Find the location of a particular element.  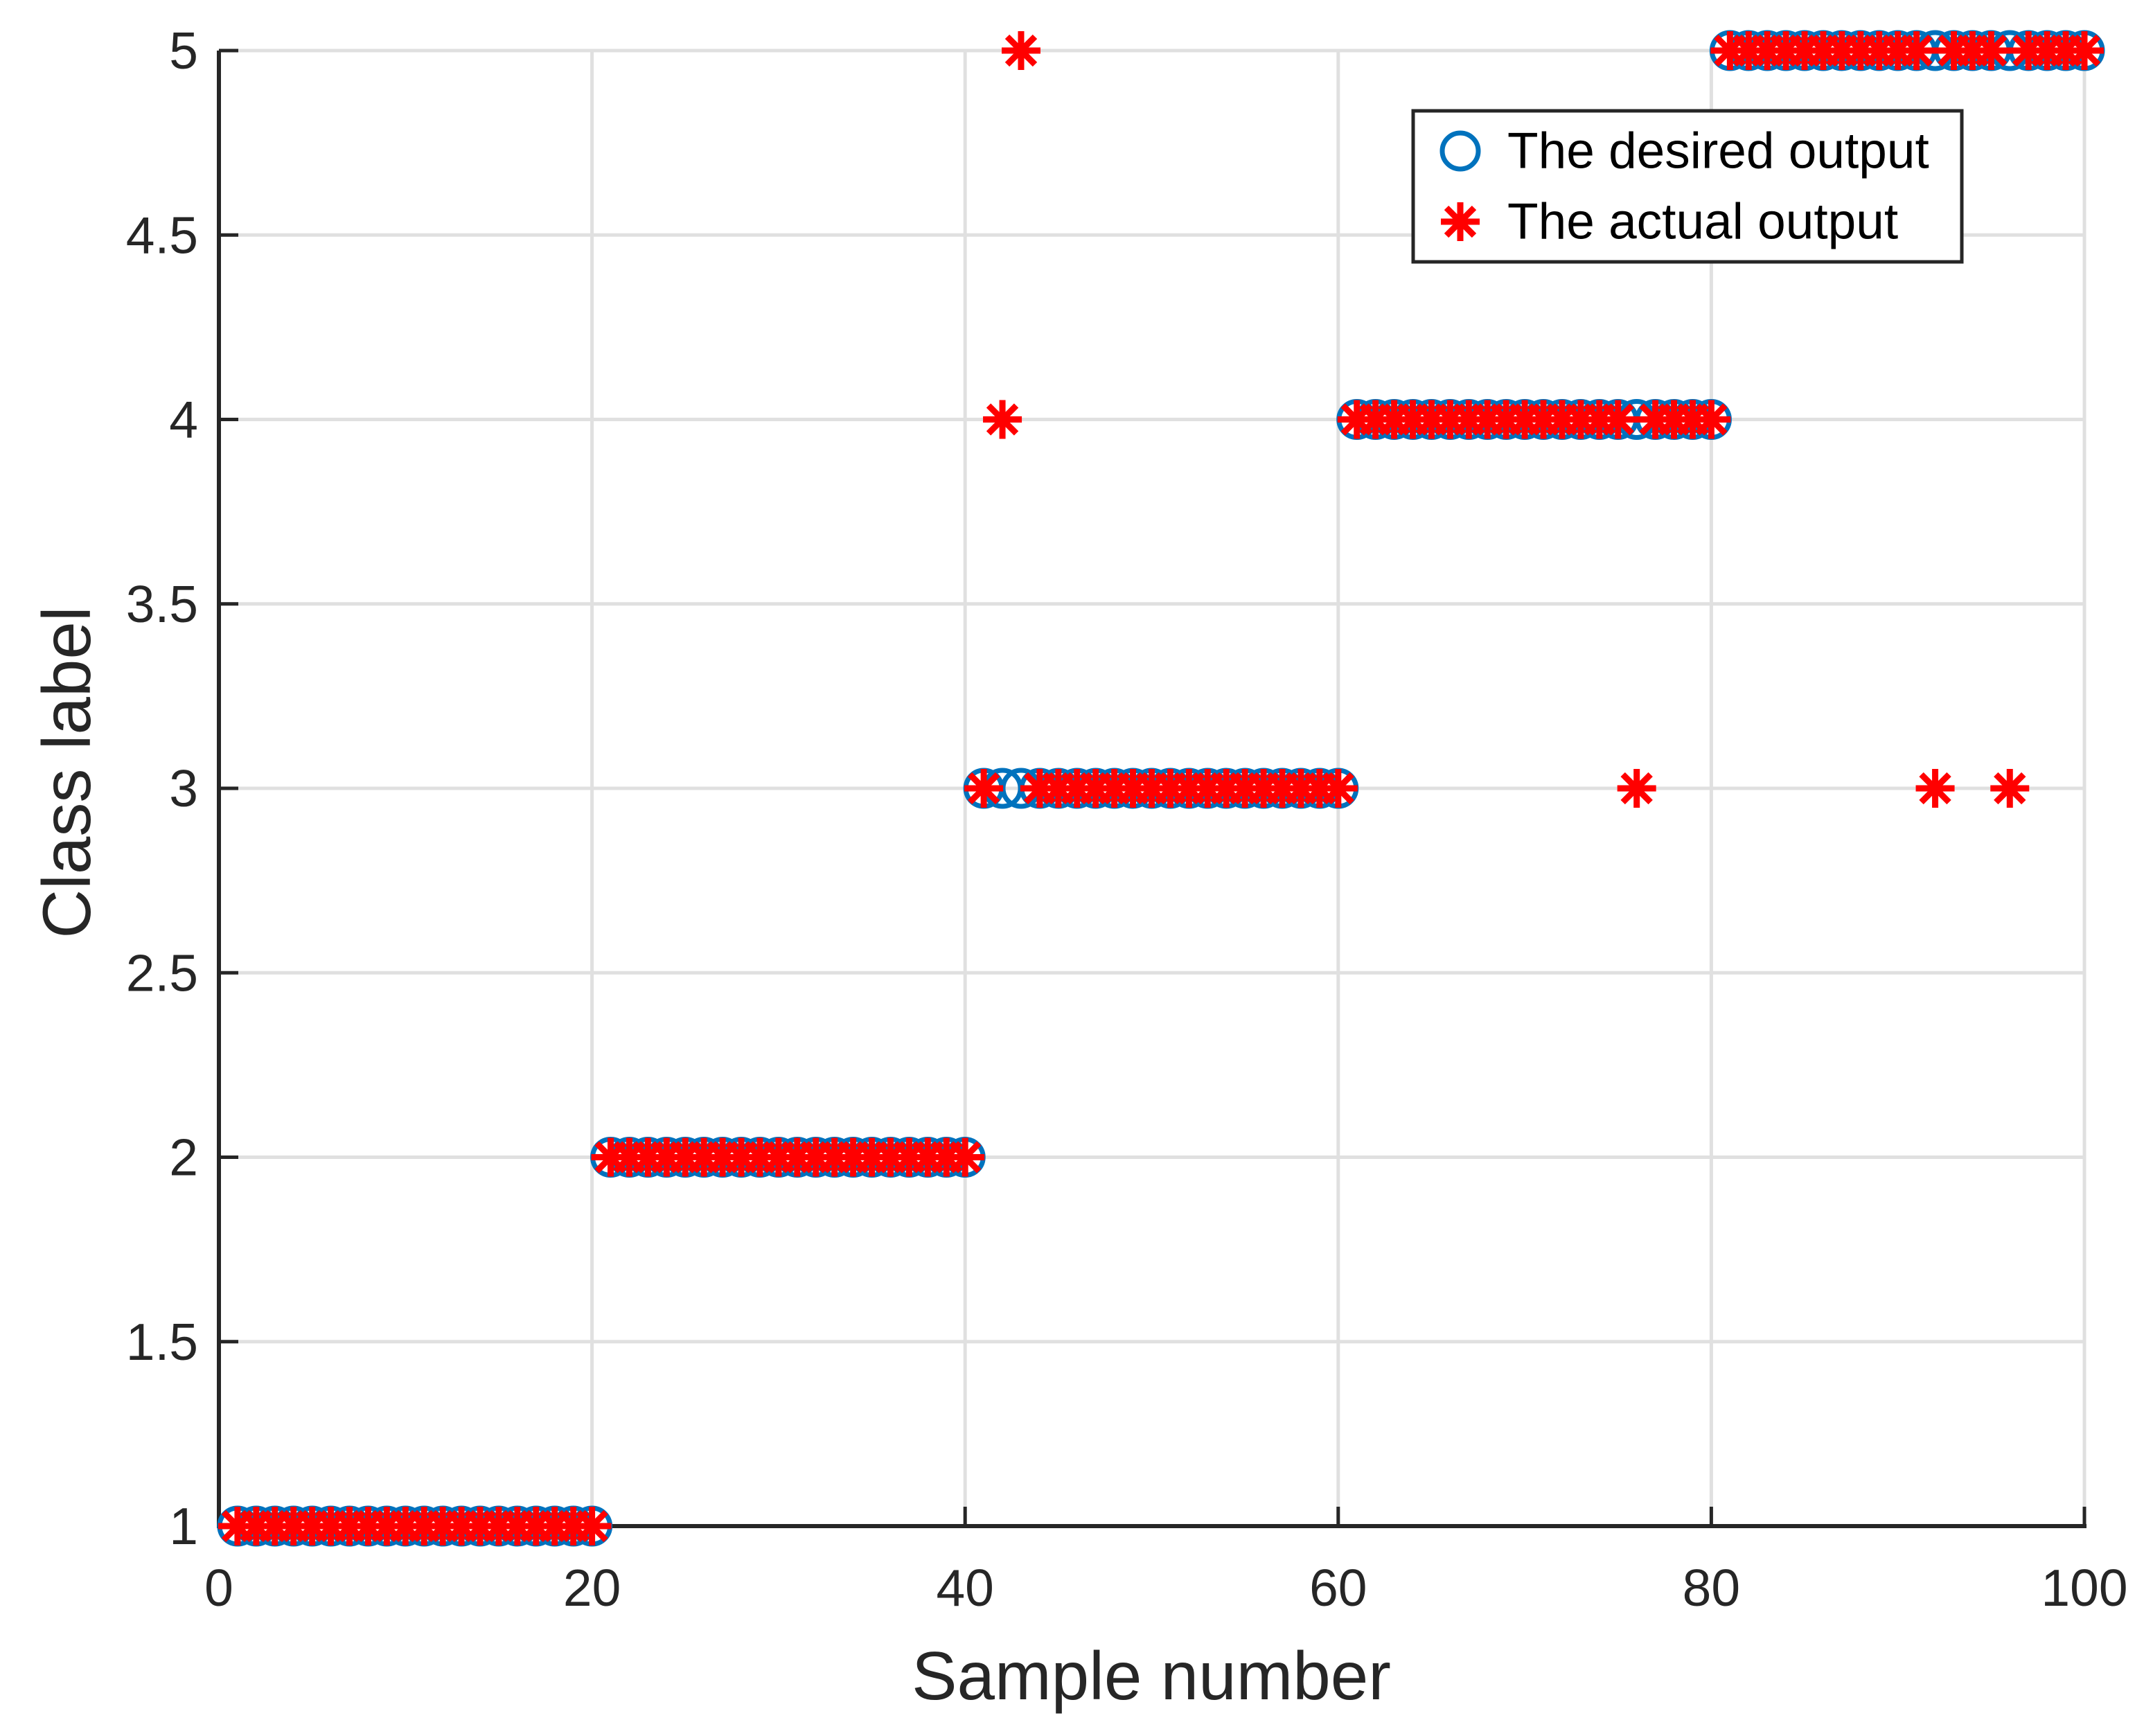

x-axis-label: Sample number is located at coordinates (1151, 1676).